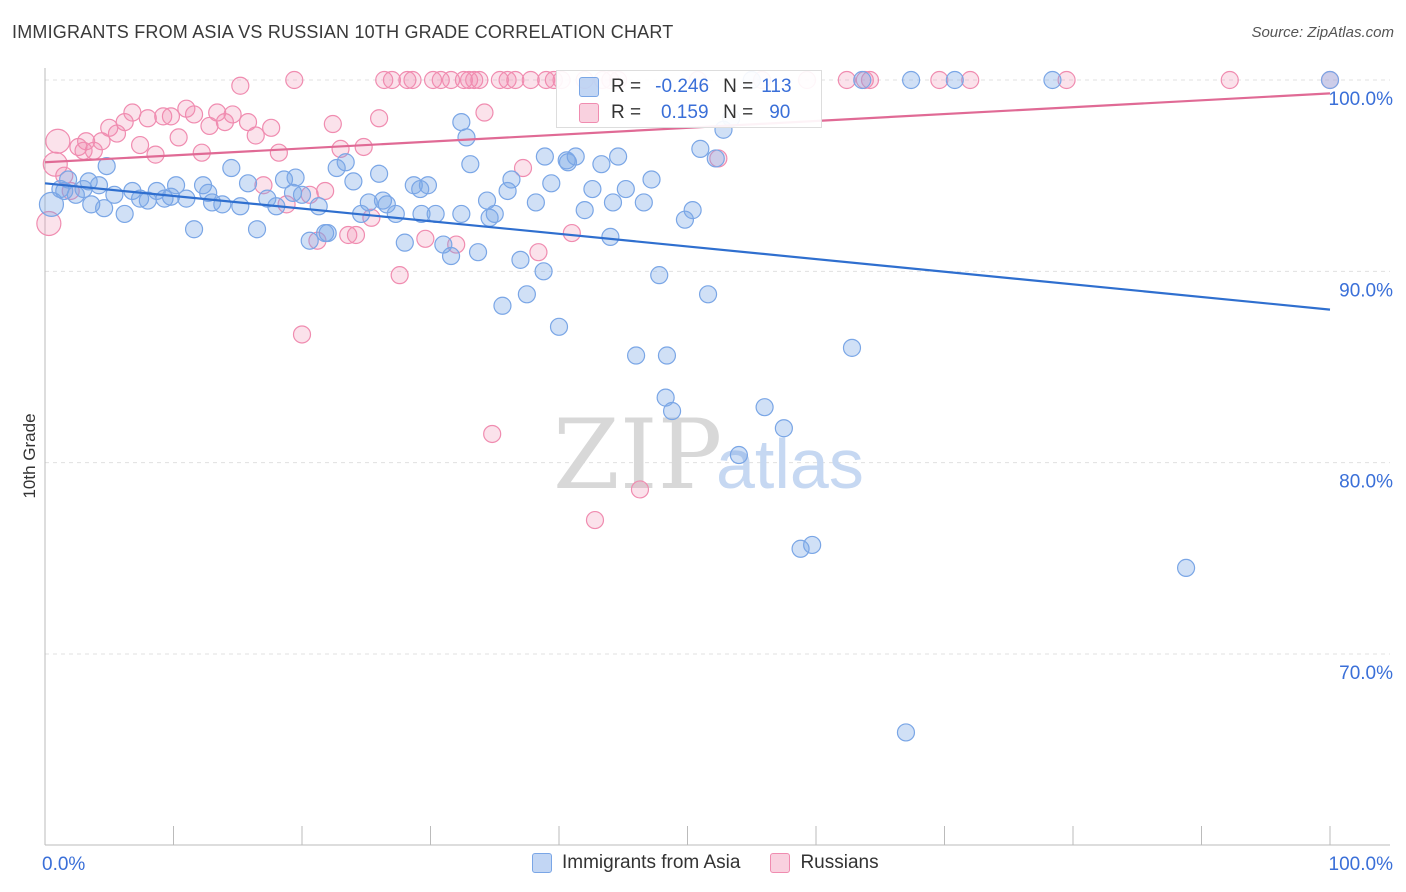  Describe the element at coordinates (776, 86) in the screenshot. I see `stats-n-value-blue: 113` at that location.